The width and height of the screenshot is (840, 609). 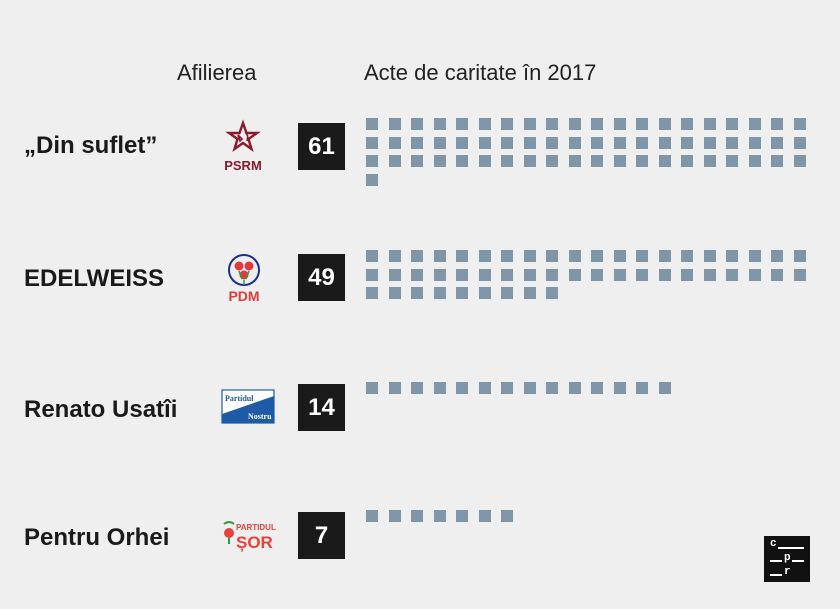 I want to click on count-badge: 14, so click(x=321, y=407).